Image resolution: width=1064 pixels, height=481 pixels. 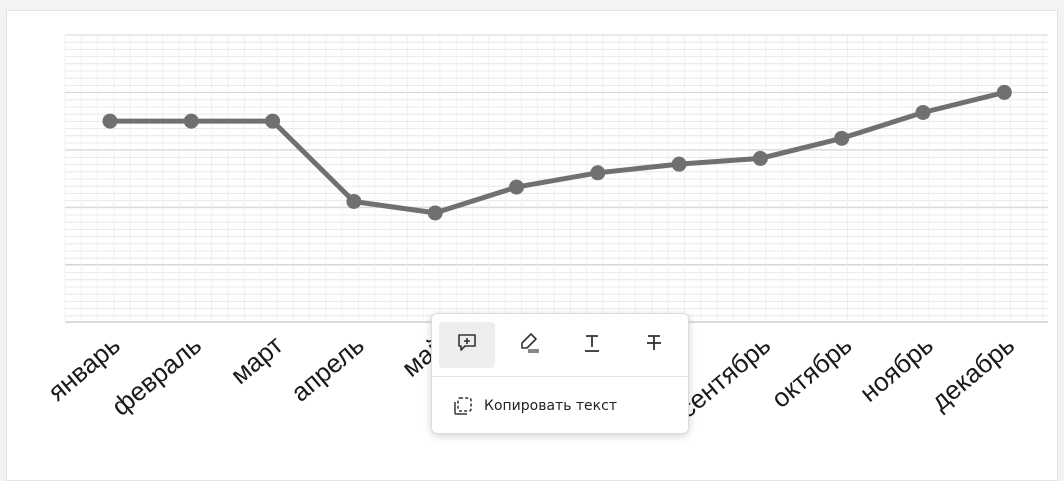 I want to click on add-comment-icon, so click(x=467, y=345).